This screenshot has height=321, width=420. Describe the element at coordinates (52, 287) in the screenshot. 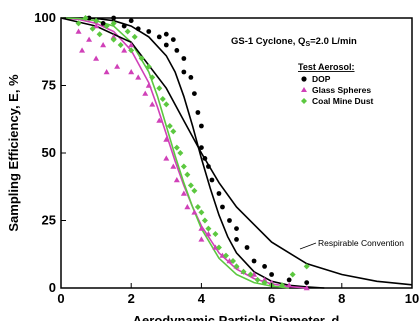

I see `y-tick-label: 0` at that location.